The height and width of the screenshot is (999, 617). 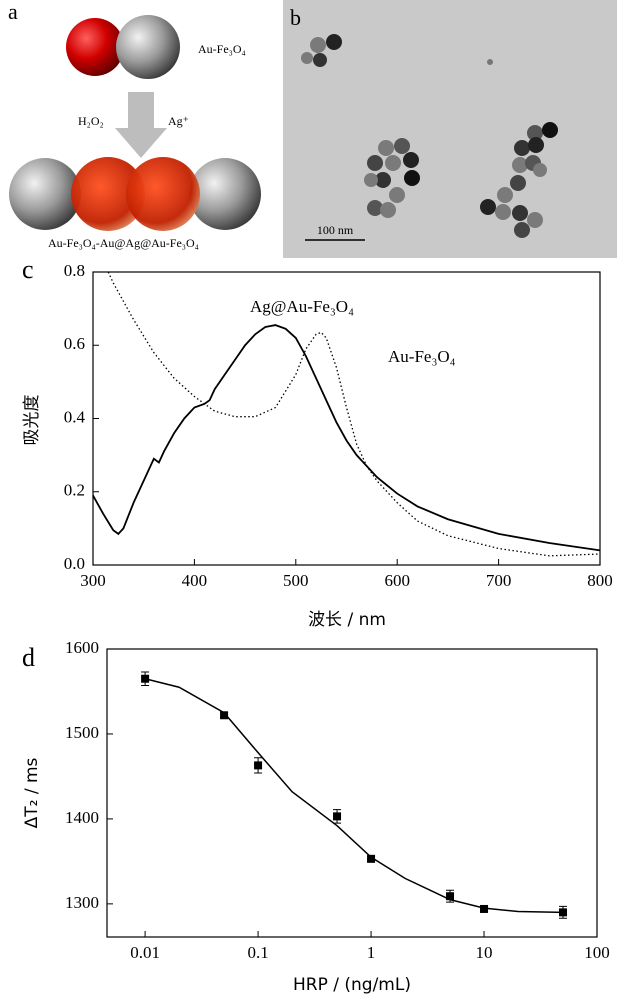 What do you see at coordinates (32, 420) in the screenshot?
I see `y-axis-label: 吸光度` at bounding box center [32, 420].